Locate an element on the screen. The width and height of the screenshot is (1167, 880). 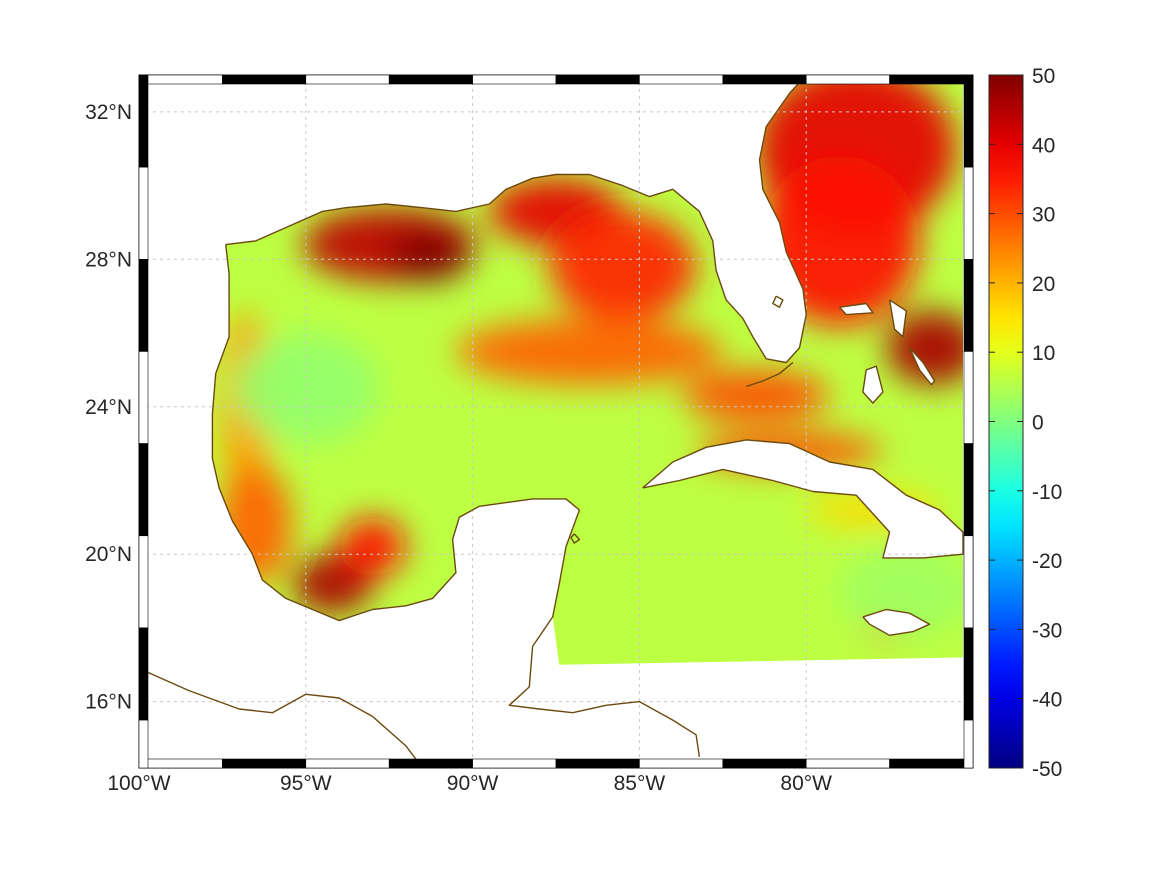
coastline-andros-outline is located at coordinates (873, 384).